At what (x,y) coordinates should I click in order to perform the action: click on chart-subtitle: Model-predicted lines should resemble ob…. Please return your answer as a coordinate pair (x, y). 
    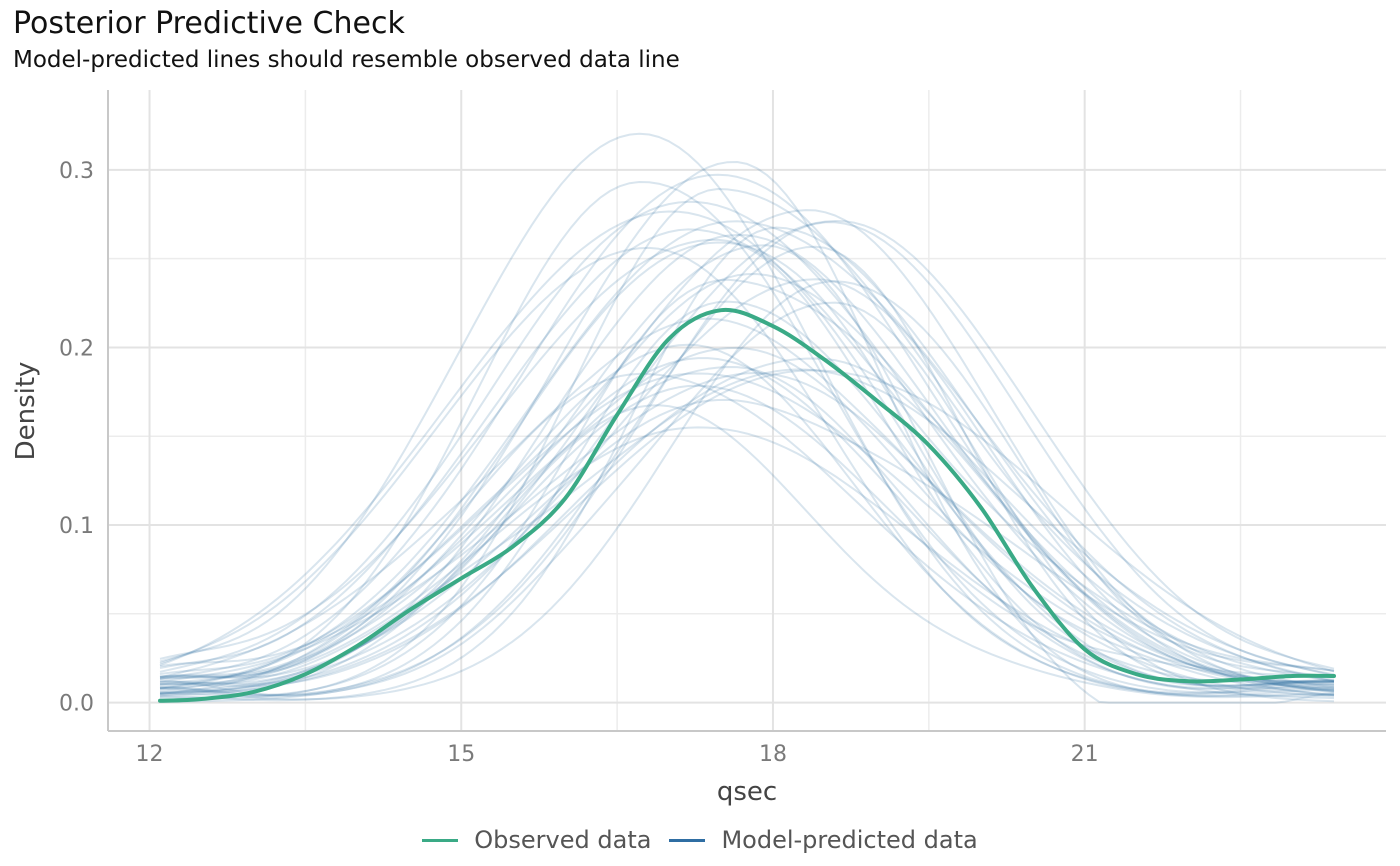
    Looking at the image, I should click on (346, 60).